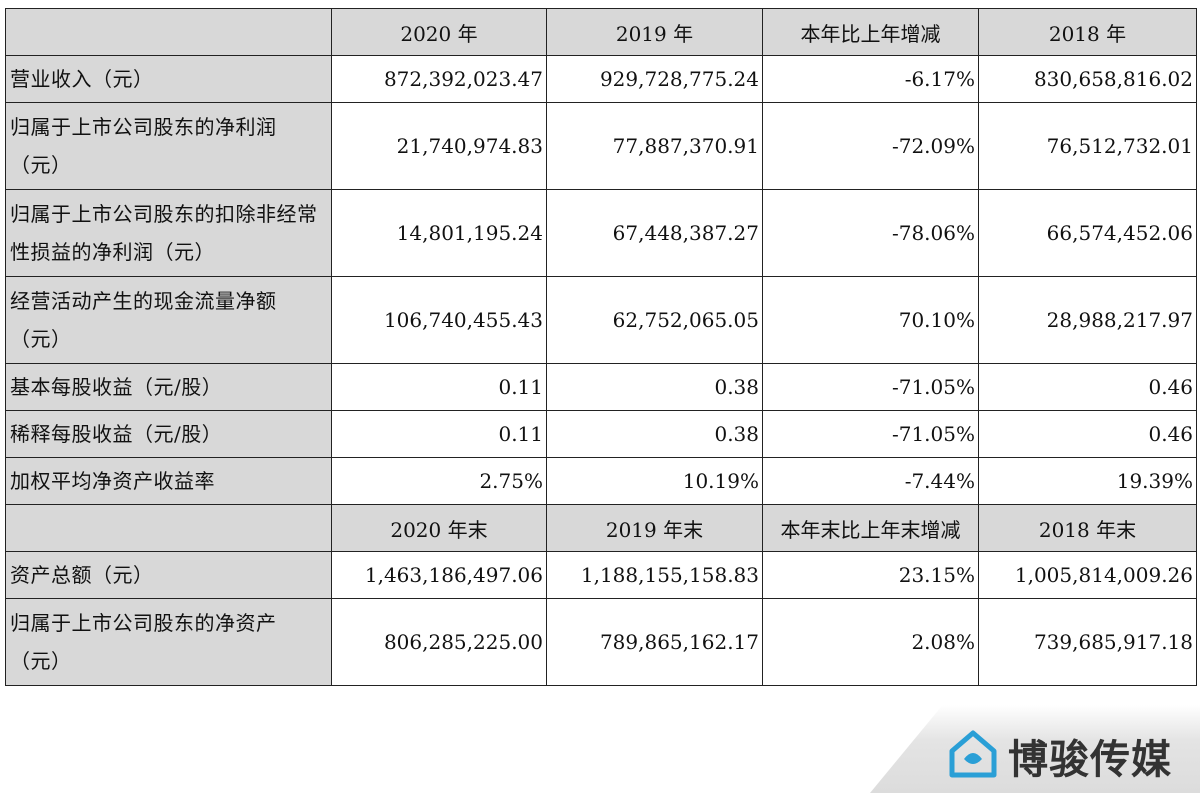 The width and height of the screenshot is (1200, 793). What do you see at coordinates (439, 32) in the screenshot?
I see `header-2020: 2020 年` at bounding box center [439, 32].